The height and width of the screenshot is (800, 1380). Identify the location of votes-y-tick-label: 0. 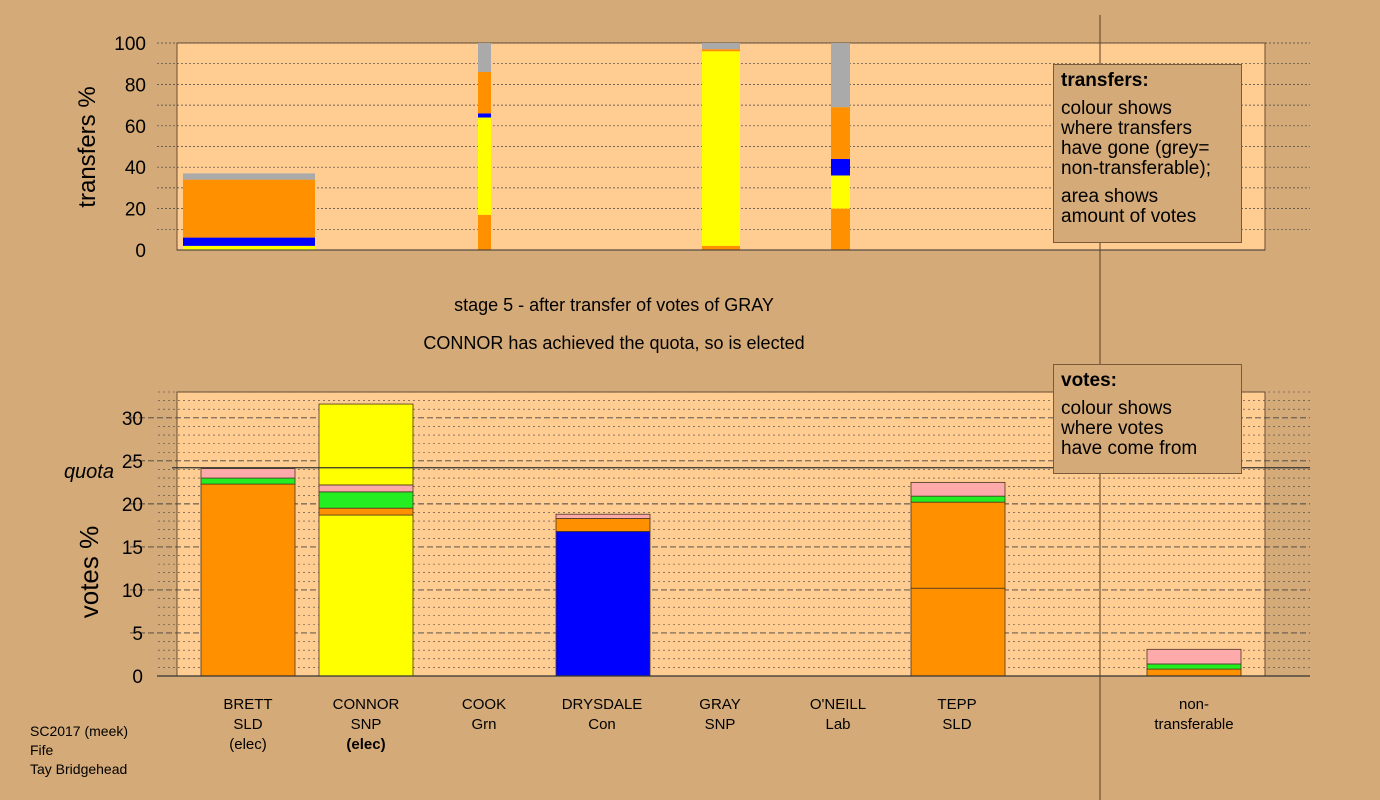
(137, 677).